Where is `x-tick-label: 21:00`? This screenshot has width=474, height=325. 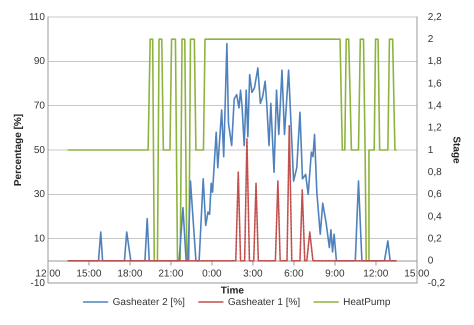 x-tick-label: 21:00 is located at coordinates (171, 274).